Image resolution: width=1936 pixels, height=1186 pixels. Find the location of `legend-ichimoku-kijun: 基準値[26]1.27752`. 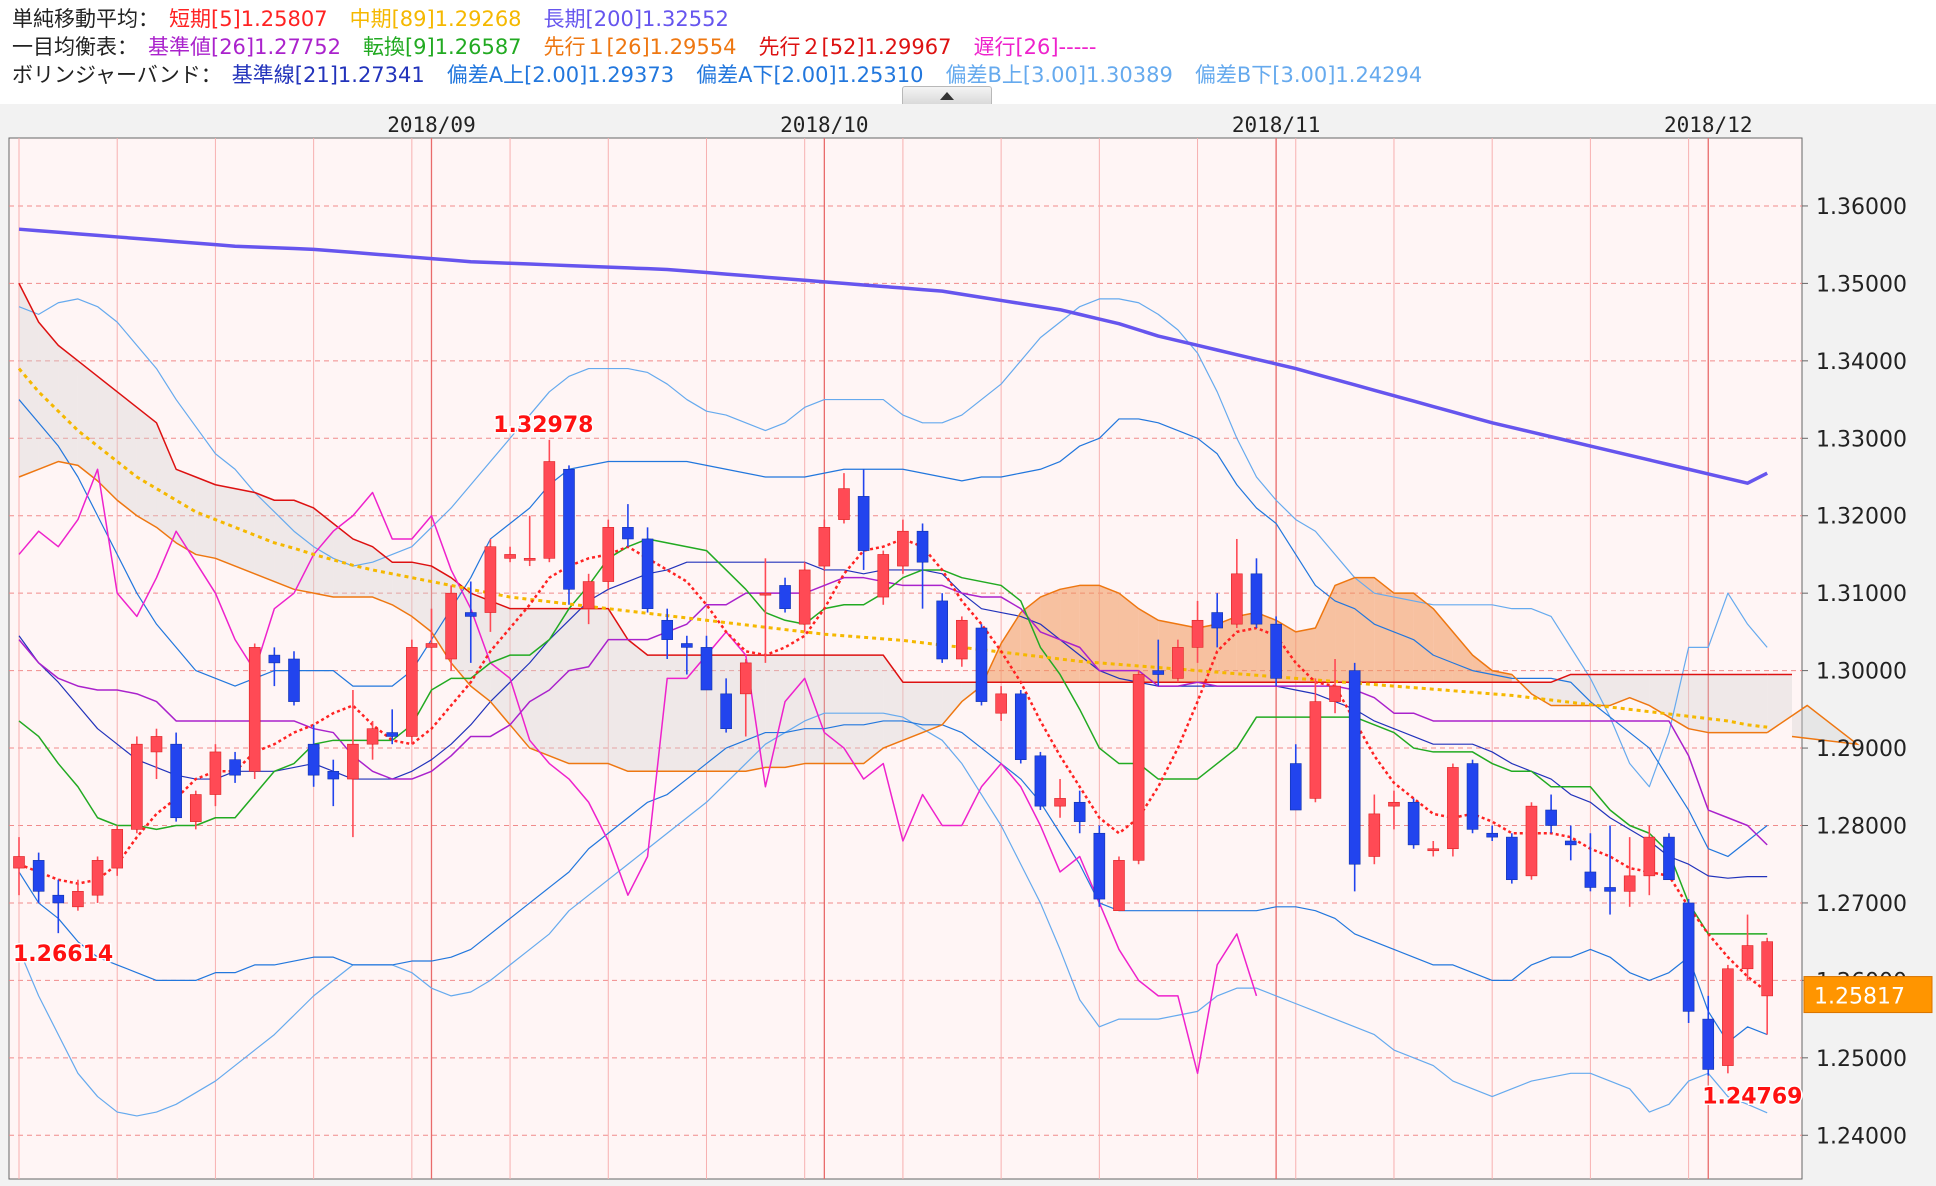

legend-ichimoku-kijun: 基準値[26]1.27752 is located at coordinates (244, 47).